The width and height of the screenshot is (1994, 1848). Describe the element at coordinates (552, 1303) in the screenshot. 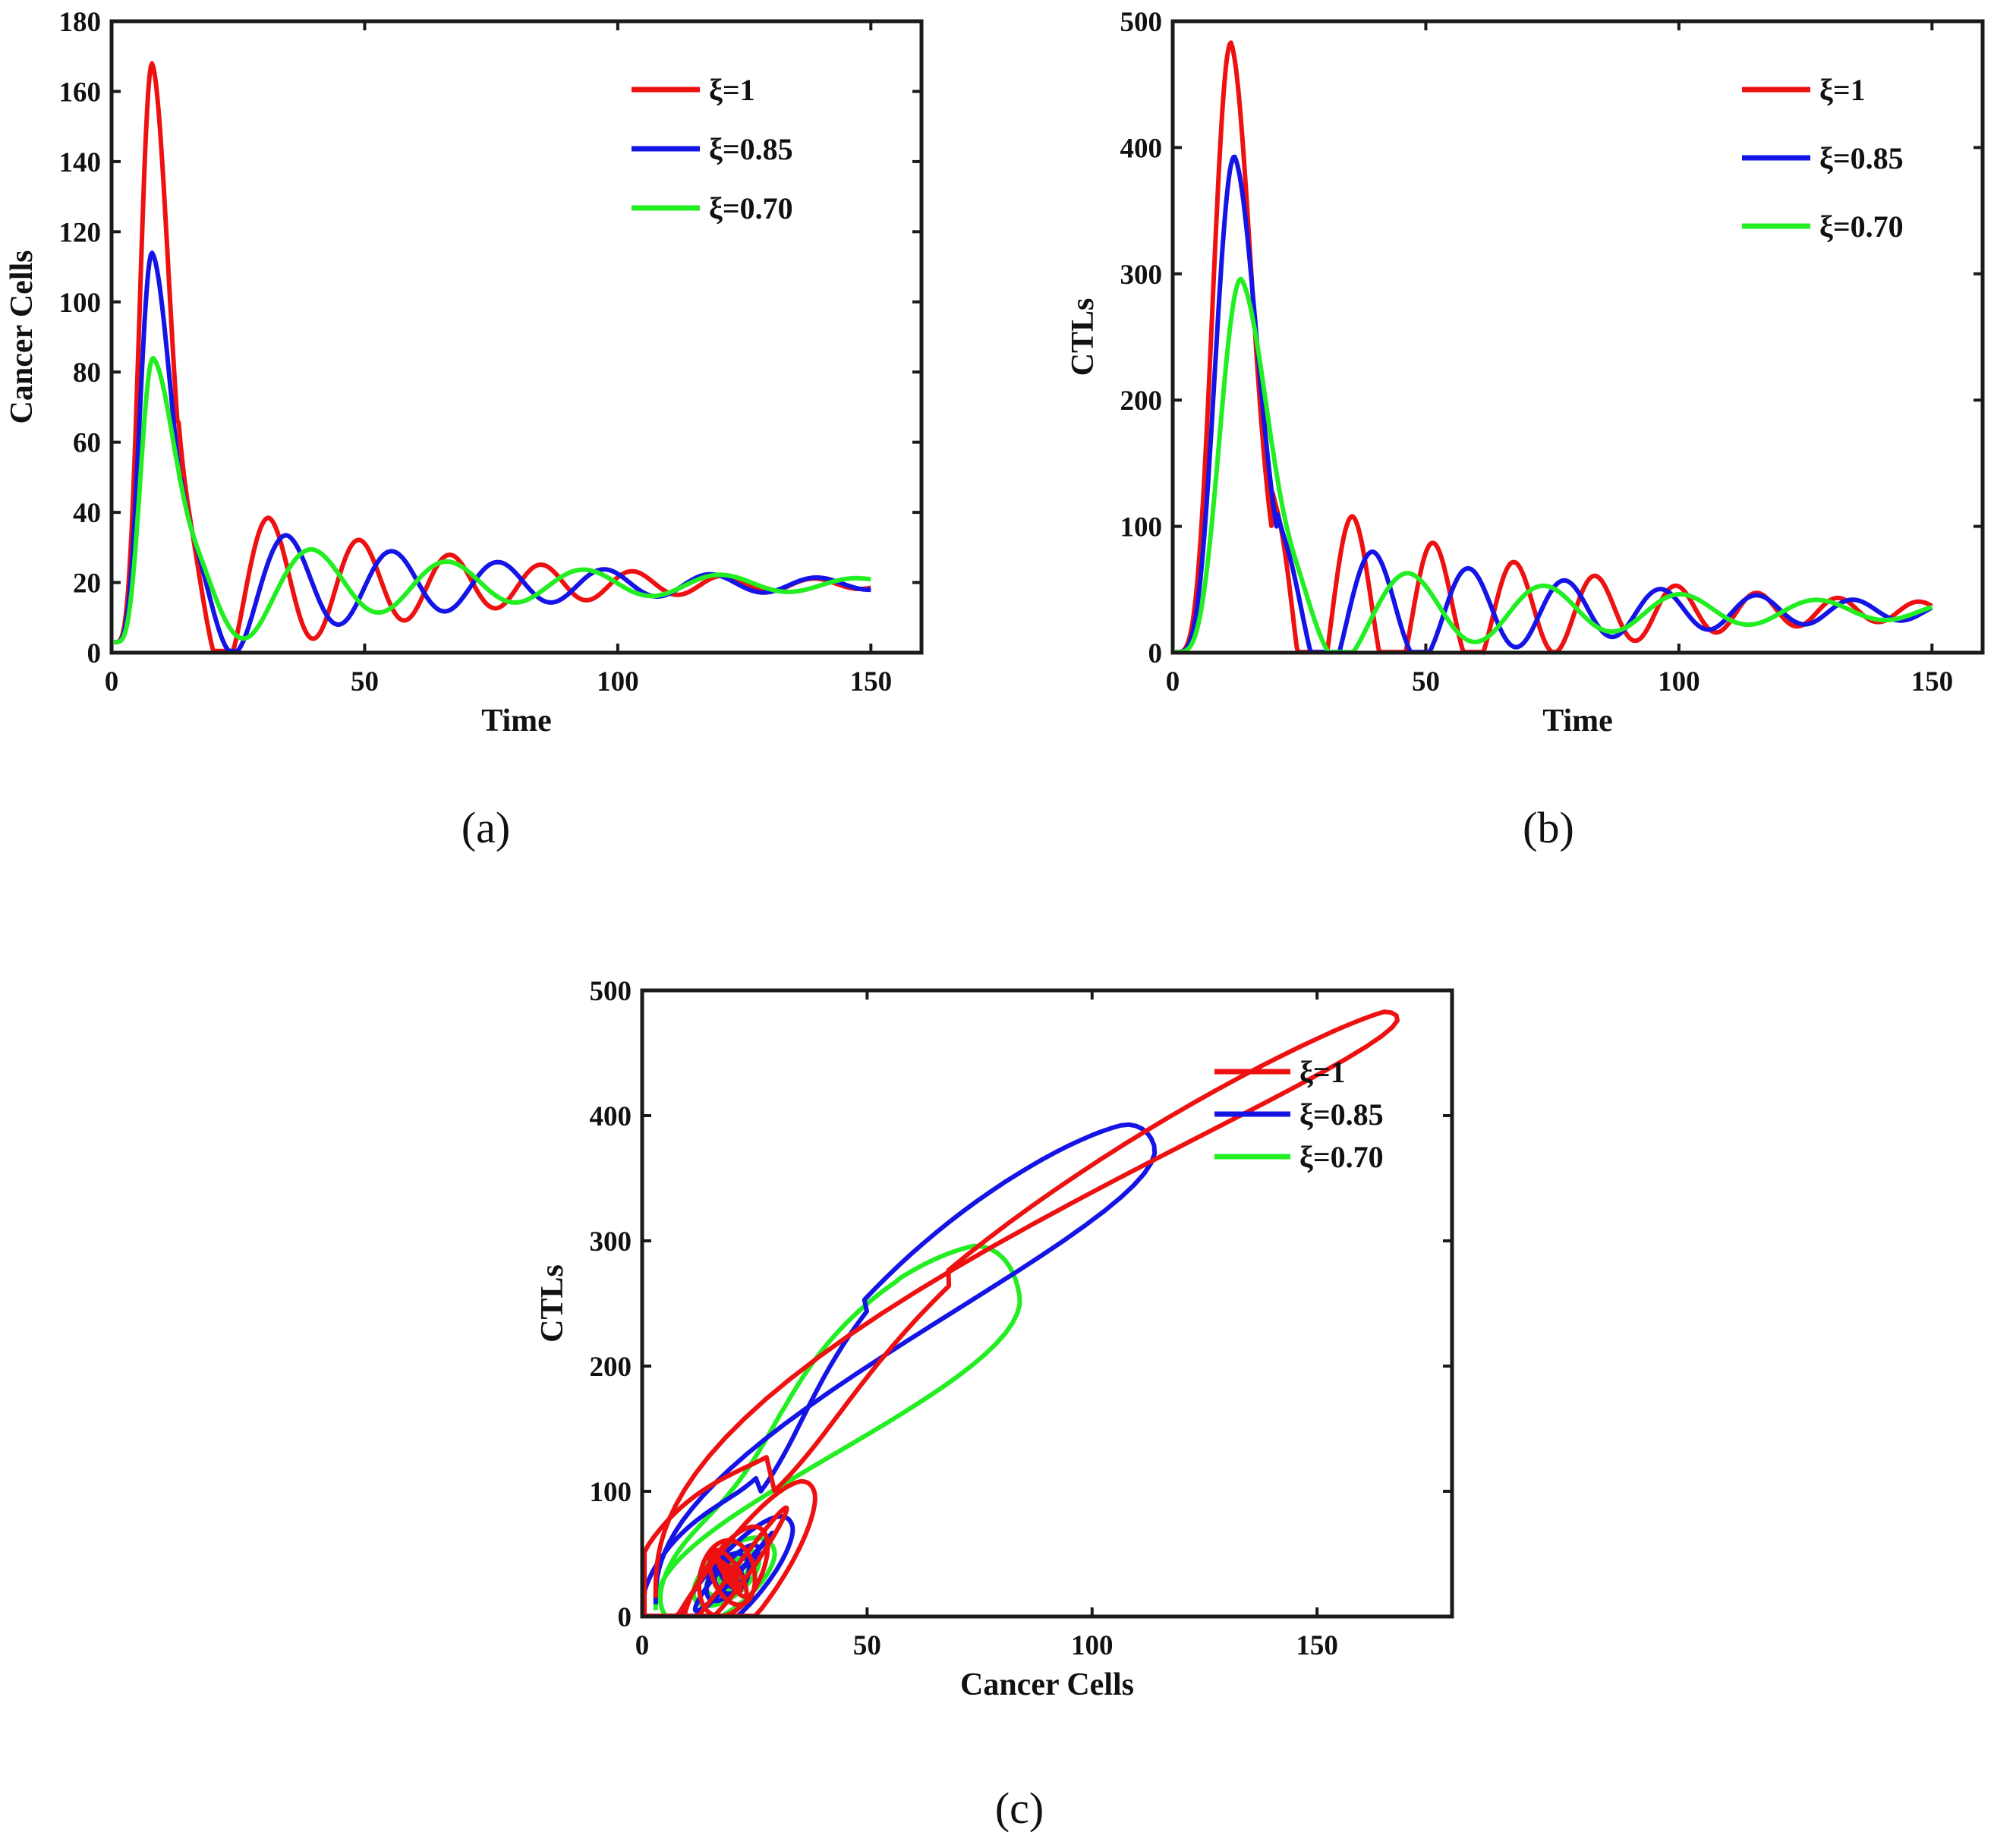

I see `y-axis-label-c: CTLs` at that location.